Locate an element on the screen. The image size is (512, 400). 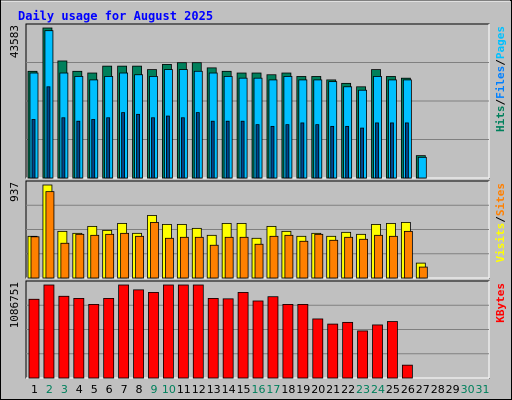
x-tick-label: 30 is located at coordinates (468, 389).